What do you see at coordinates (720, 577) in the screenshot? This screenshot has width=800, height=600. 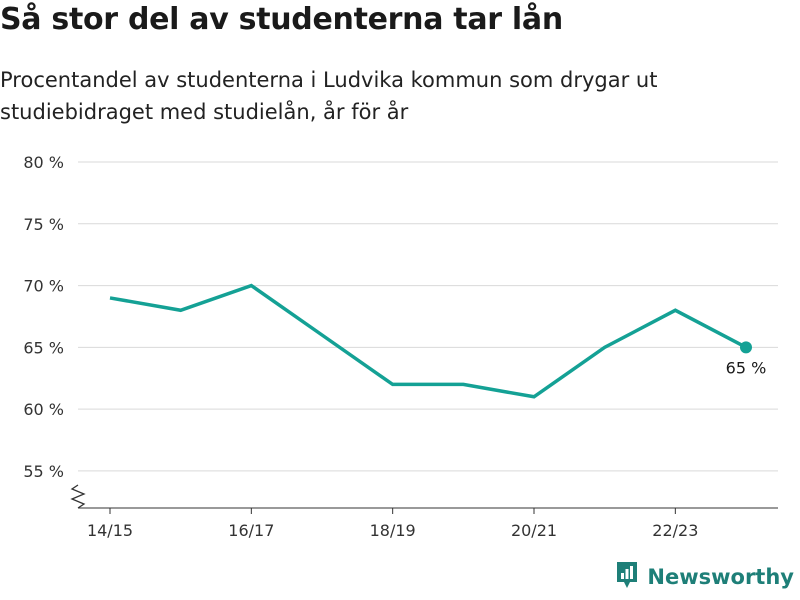 I see `brand-name: Newsworthy` at bounding box center [720, 577].